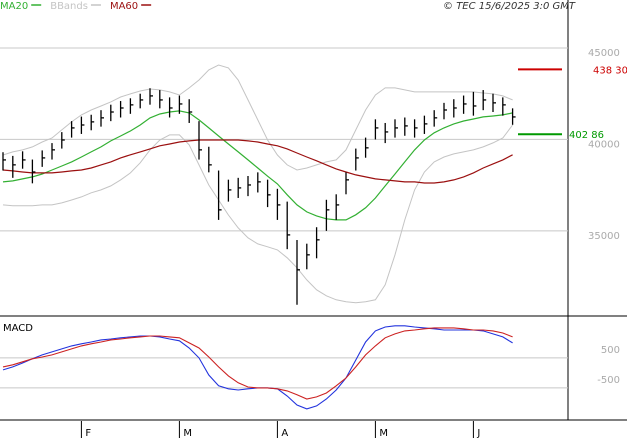  What do you see at coordinates (608, 380) in the screenshot?
I see `y-tick-label: -500` at bounding box center [608, 380].